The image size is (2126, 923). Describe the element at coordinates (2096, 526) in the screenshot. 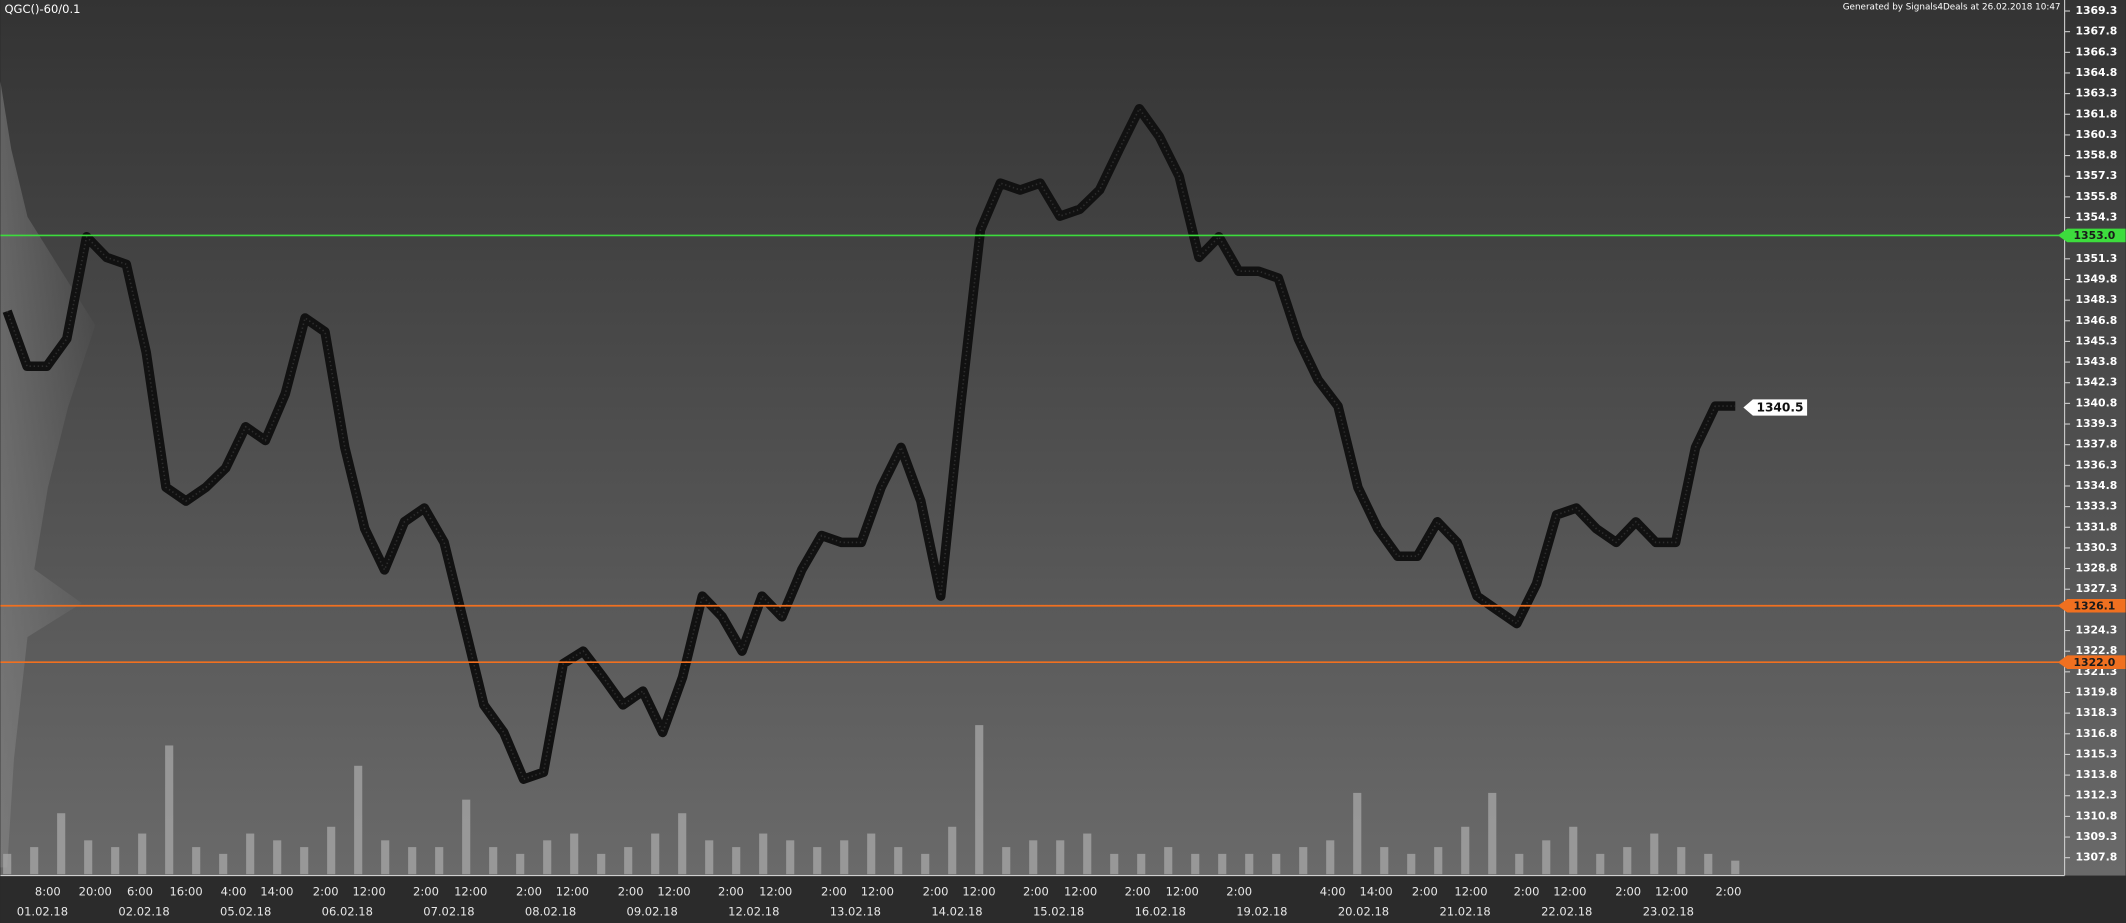

I see `y-tick-label: 1331.8` at that location.